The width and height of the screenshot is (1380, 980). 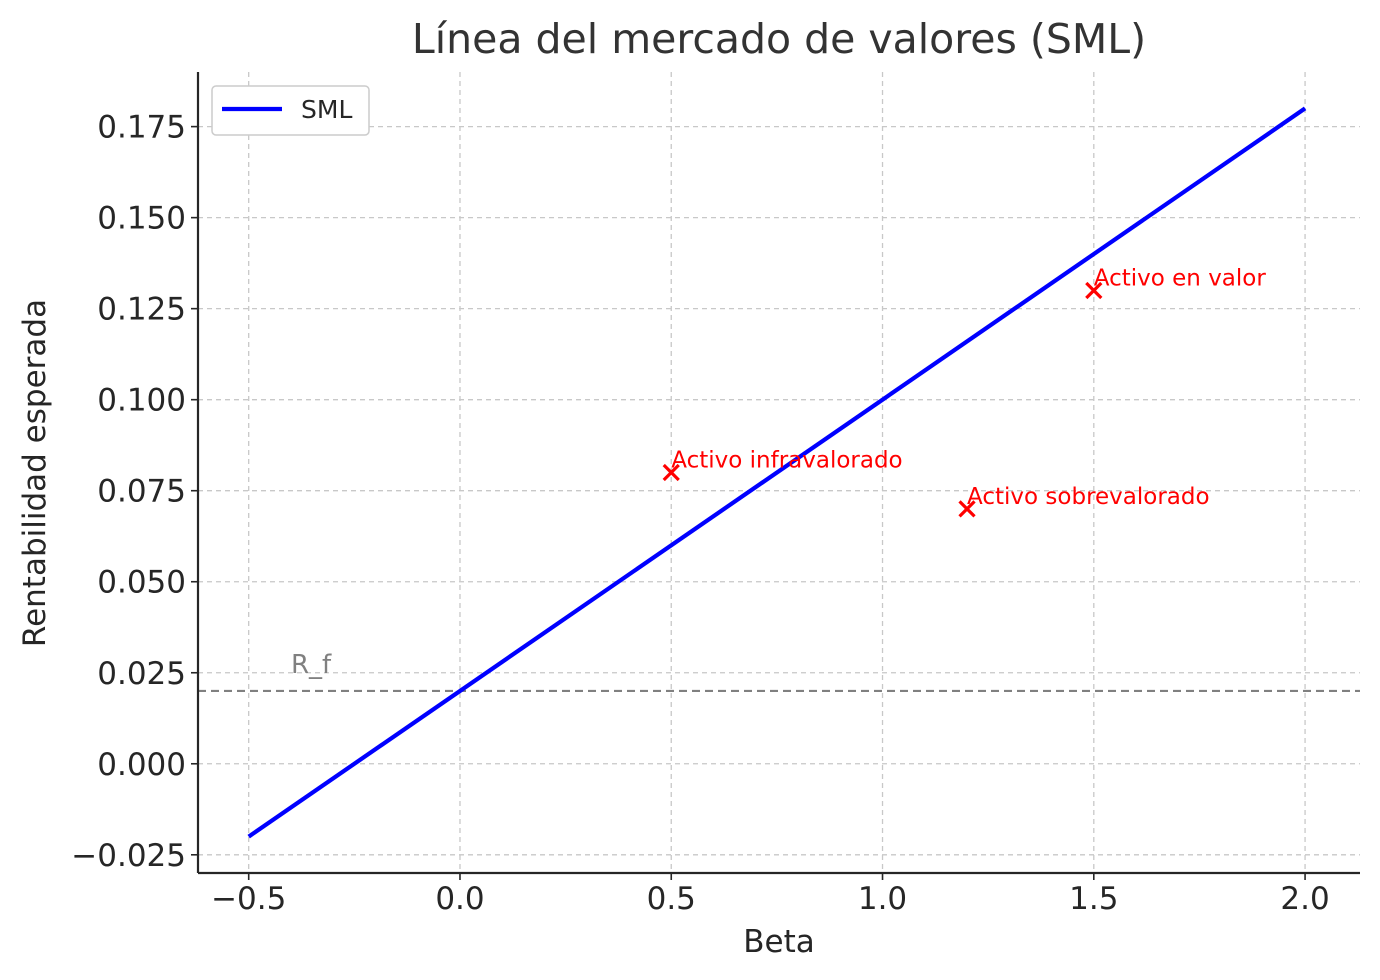 I want to click on asset-point: Activo infravalorado, so click(x=782, y=465).